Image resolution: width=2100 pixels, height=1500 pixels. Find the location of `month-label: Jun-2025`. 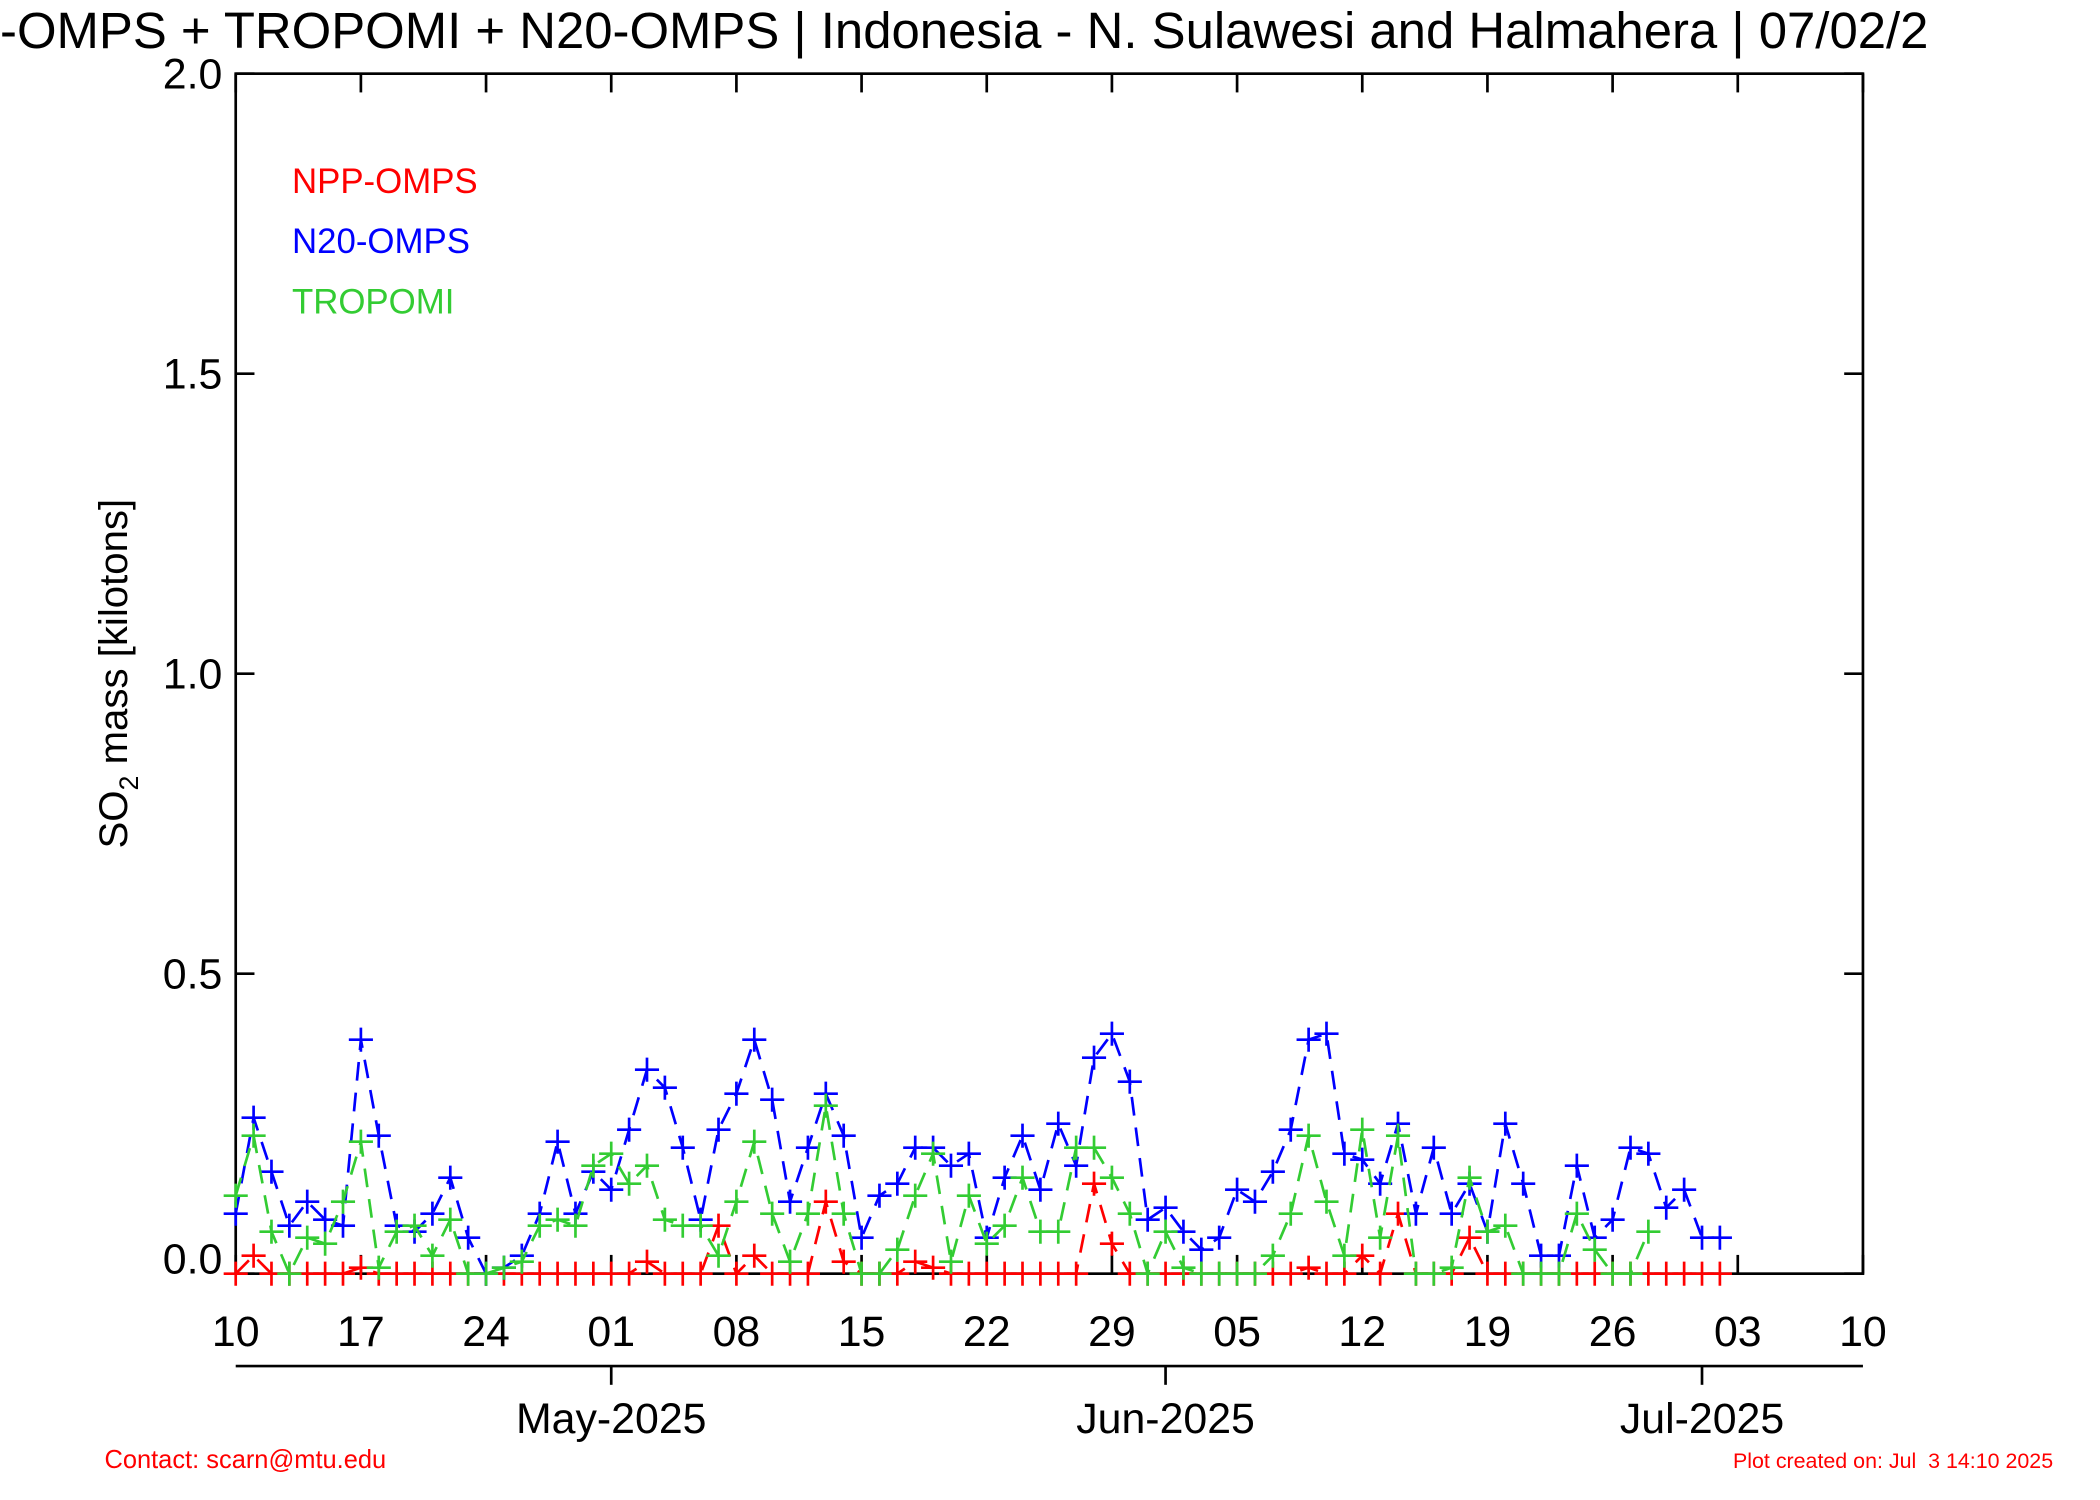

month-label: Jun-2025 is located at coordinates (1165, 1419).